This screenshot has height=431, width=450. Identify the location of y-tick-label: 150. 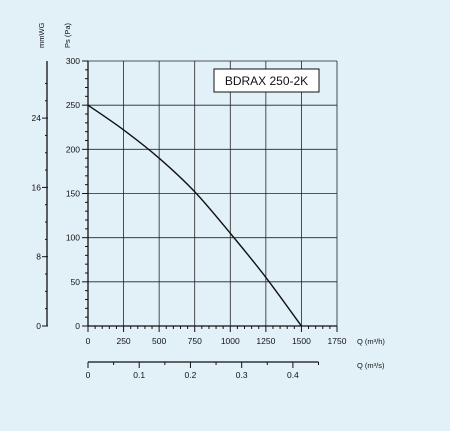
(73, 194).